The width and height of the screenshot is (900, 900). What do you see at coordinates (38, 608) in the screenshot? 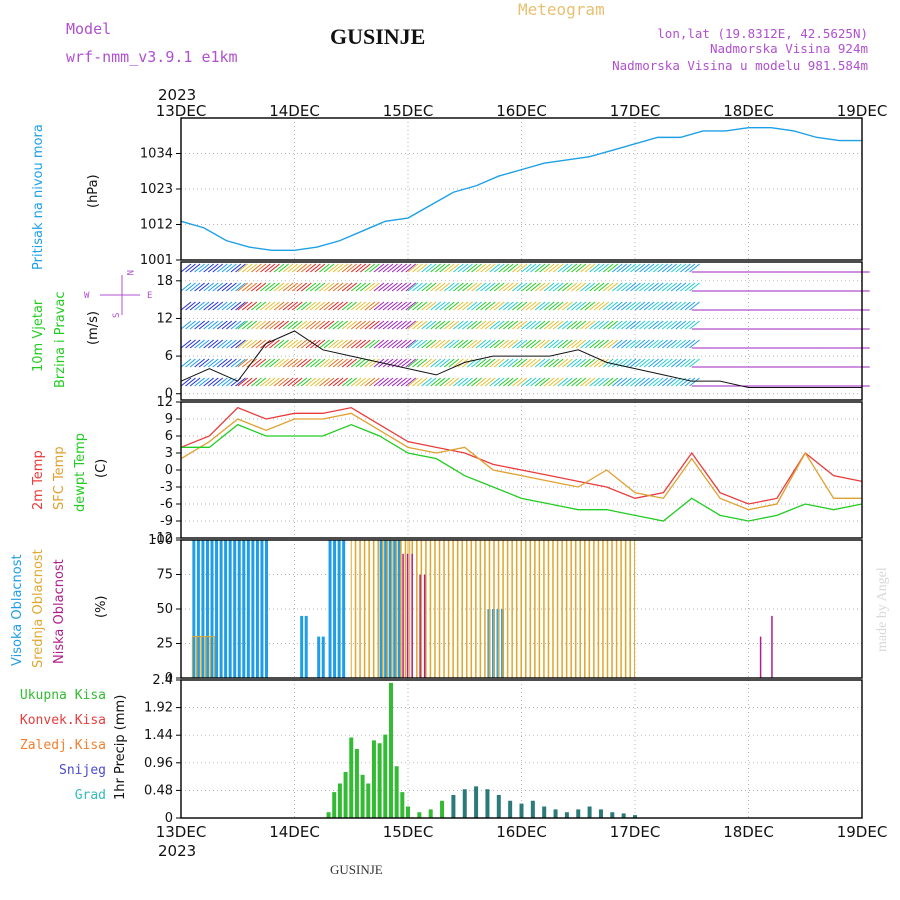
I see `cloud-ylabel-mid: Srednja Oblacnost` at bounding box center [38, 608].